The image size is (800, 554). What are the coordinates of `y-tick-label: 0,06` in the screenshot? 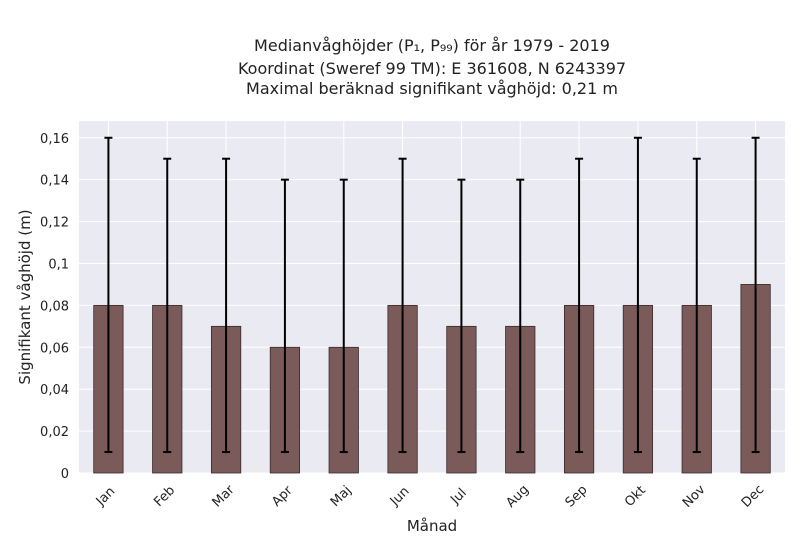 It's located at (54, 348).